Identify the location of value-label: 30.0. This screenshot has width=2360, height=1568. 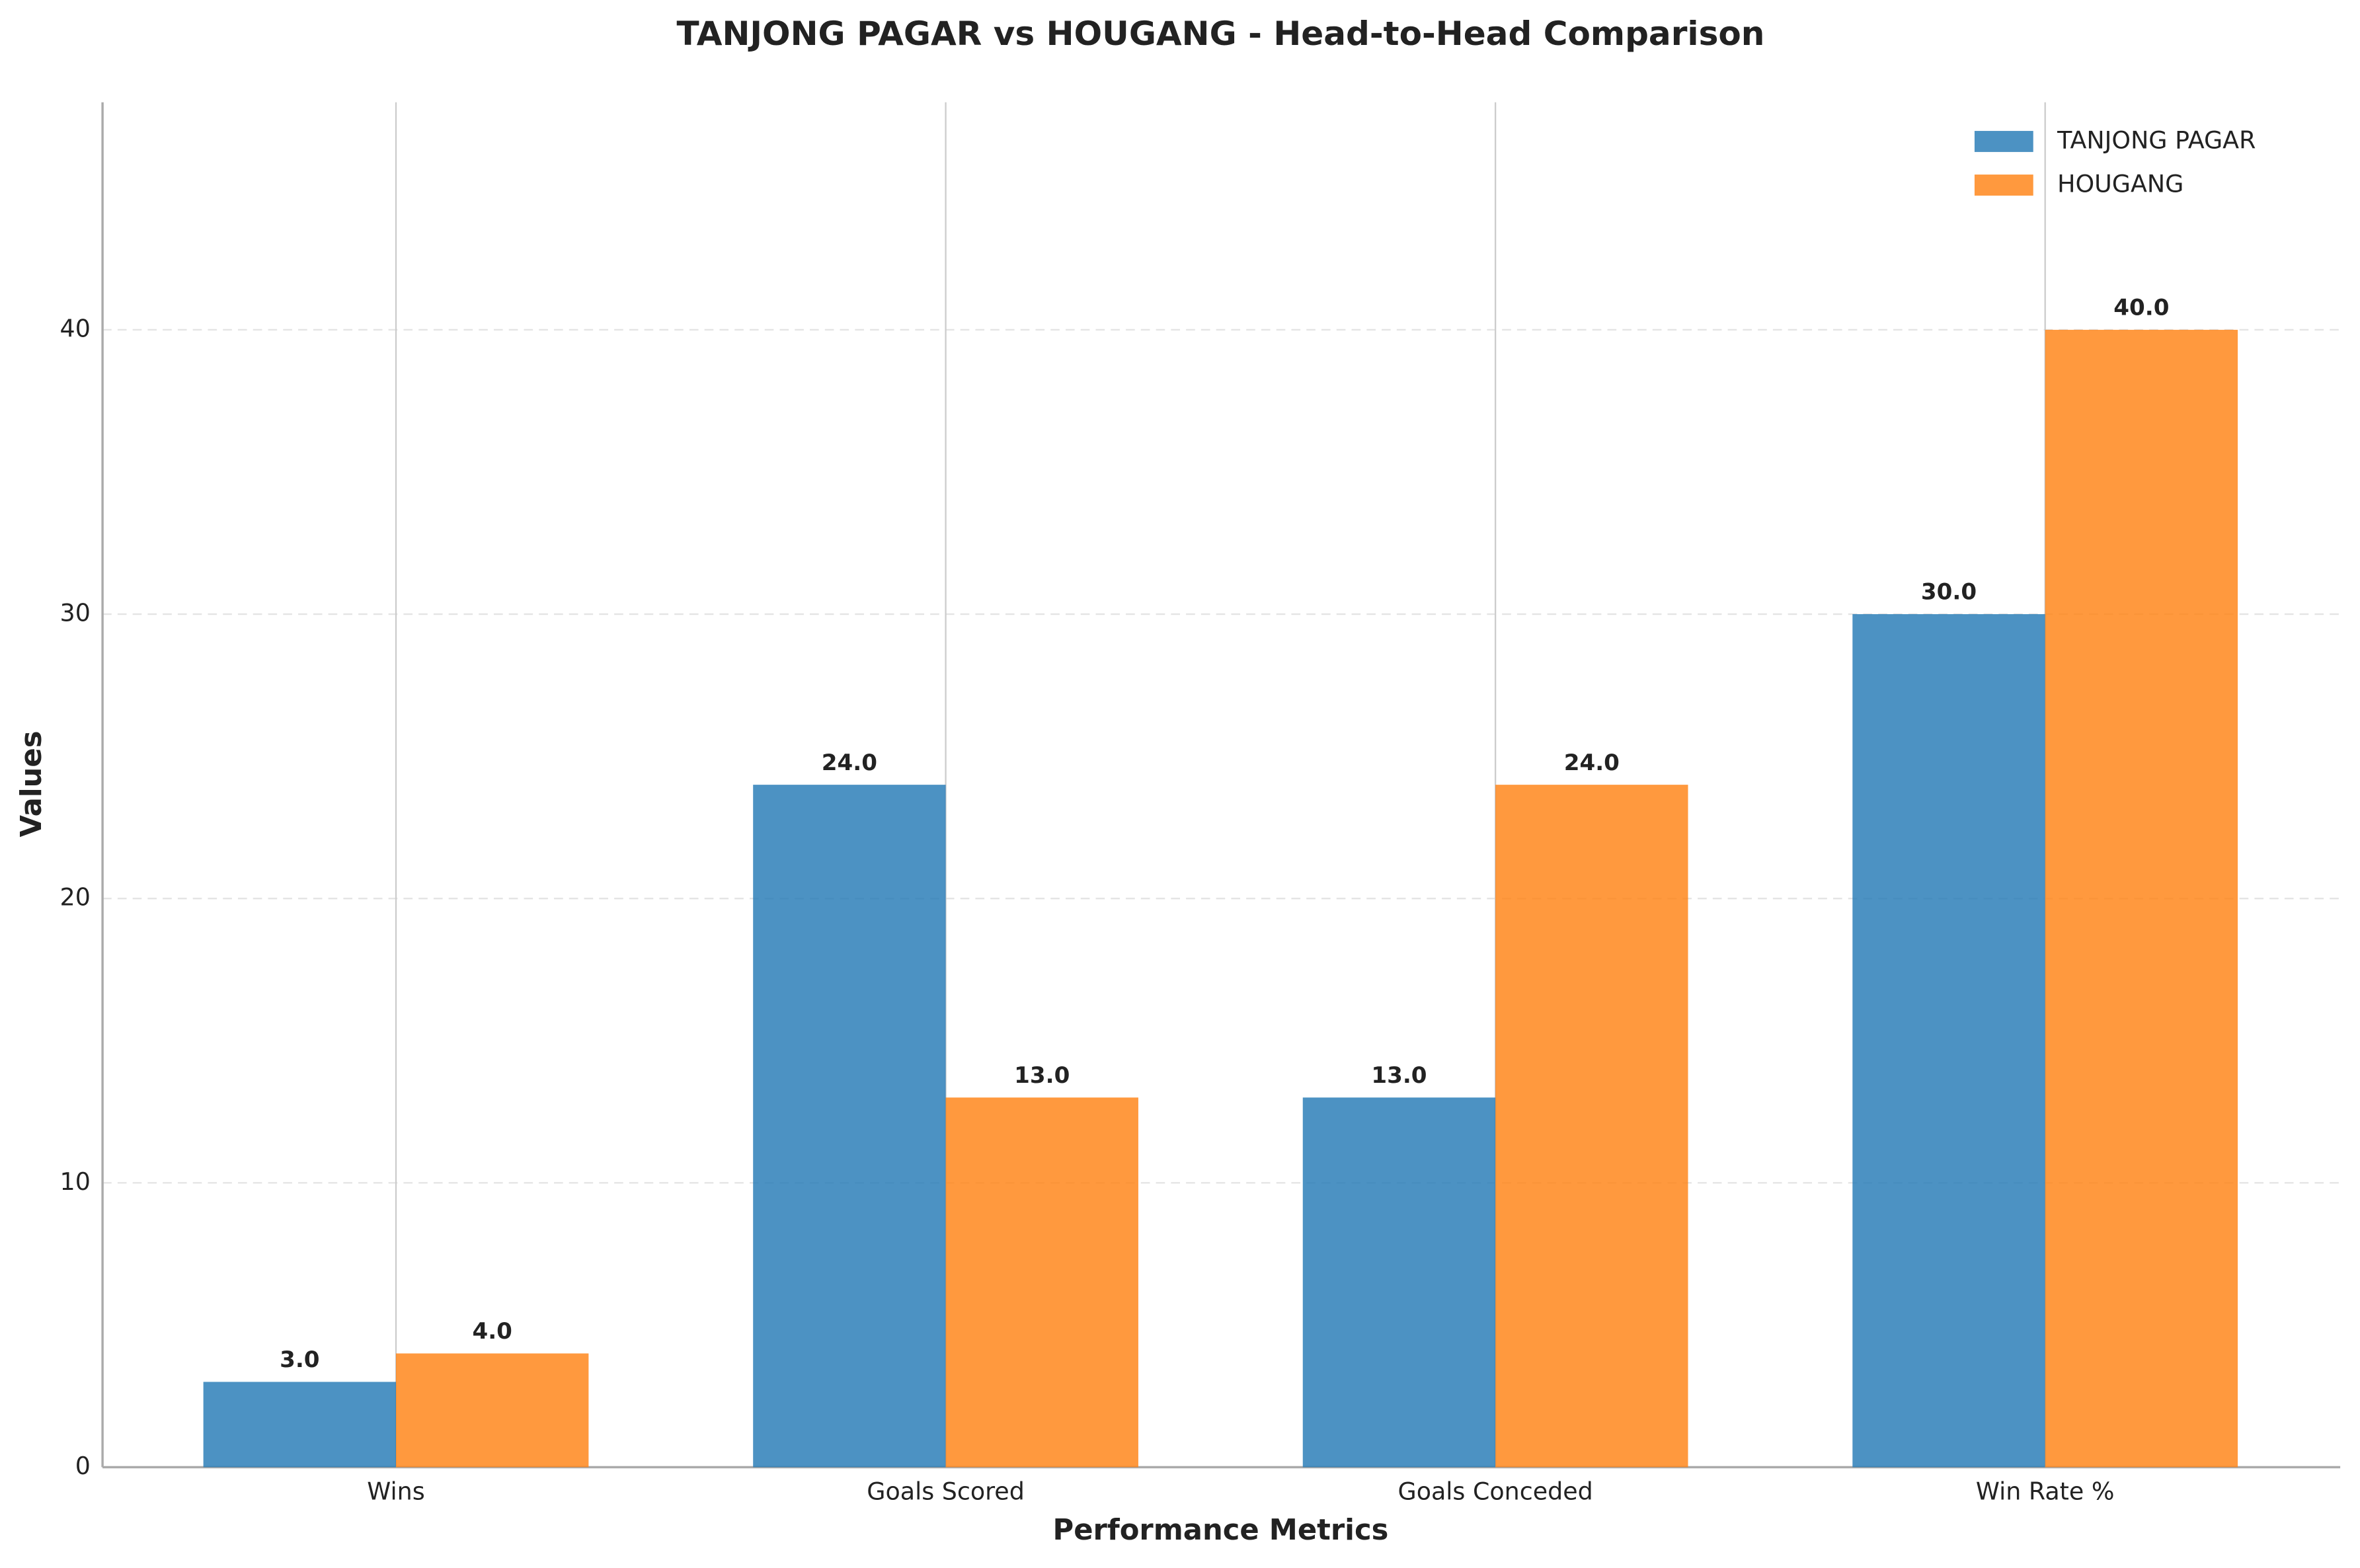
(1949, 592).